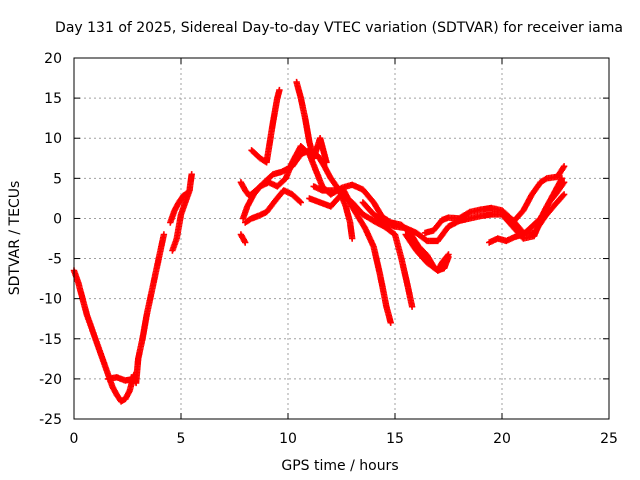 This screenshot has height=480, width=640. I want to click on x-tick-label: 20, so click(502, 439).